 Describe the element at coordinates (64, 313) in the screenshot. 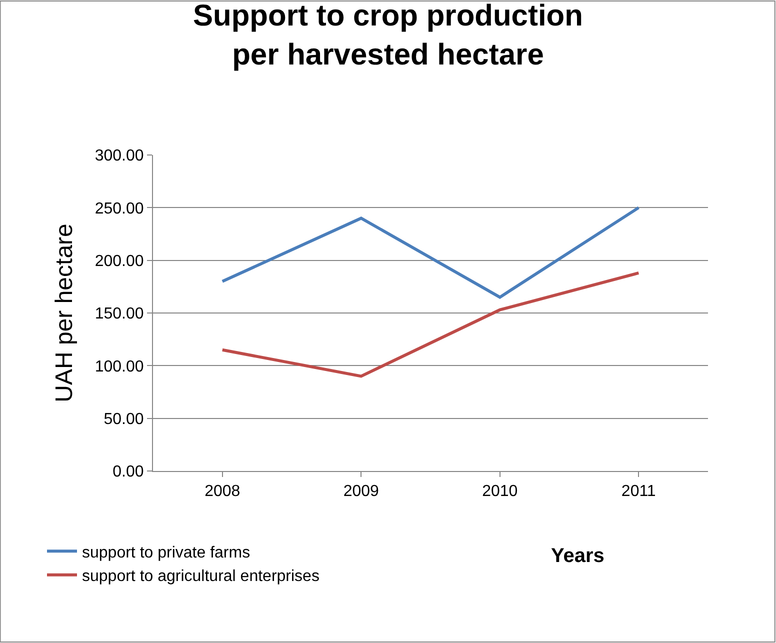

I see `y-axis-title: UAH per hectare` at that location.